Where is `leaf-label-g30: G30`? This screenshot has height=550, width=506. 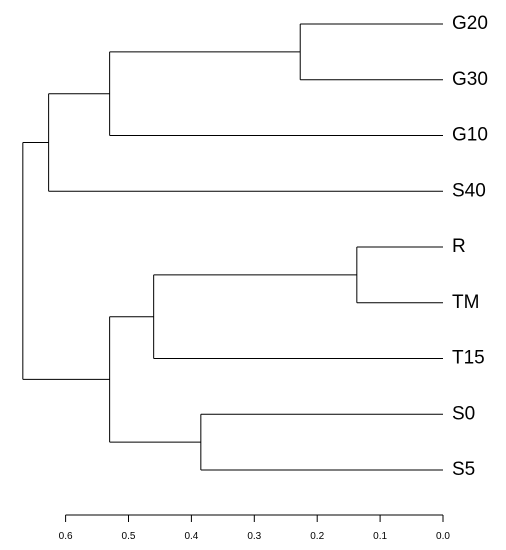 leaf-label-g30: G30 is located at coordinates (470, 79).